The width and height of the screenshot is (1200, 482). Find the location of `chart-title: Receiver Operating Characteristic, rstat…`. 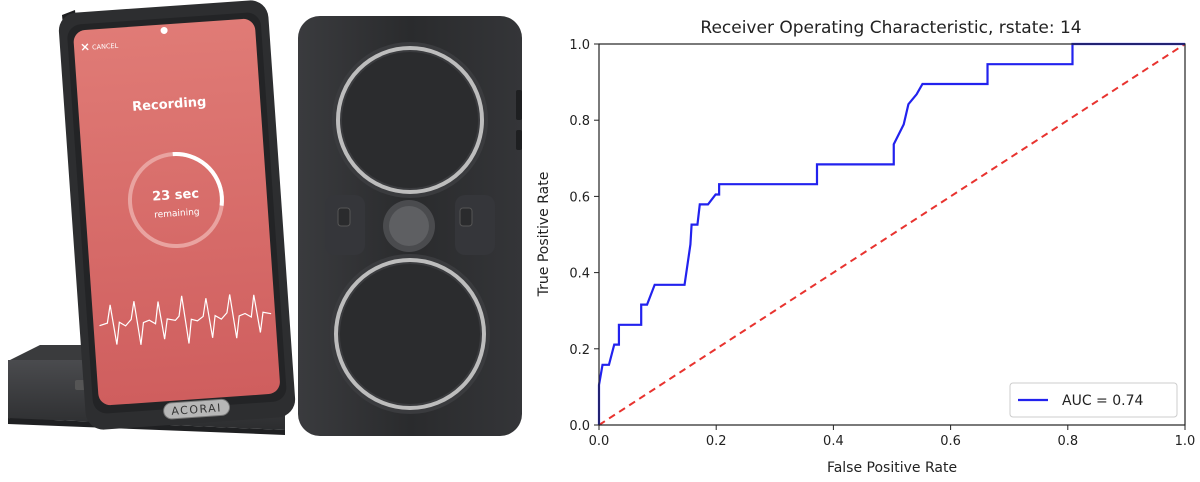

chart-title: Receiver Operating Characteristic, rstat… is located at coordinates (890, 28).